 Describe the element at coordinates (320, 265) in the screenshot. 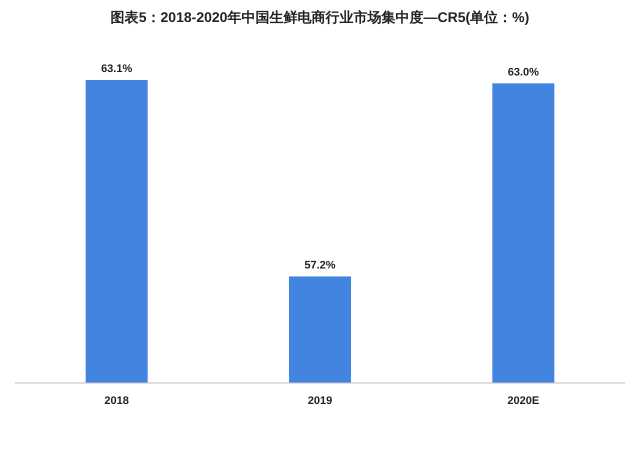

I see `data-label: 57.2%` at that location.